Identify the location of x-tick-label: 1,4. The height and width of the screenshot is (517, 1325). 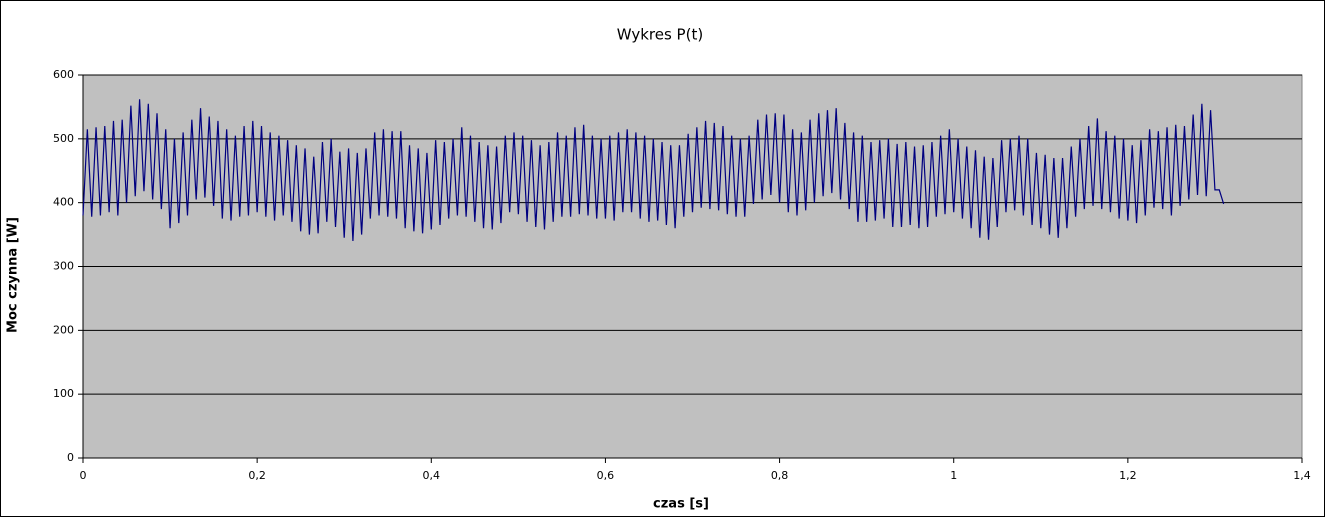
(1302, 475).